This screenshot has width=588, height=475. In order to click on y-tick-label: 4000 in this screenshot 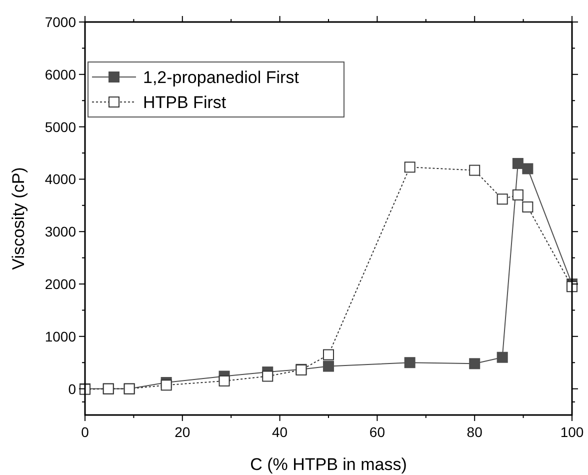, I will do `click(60, 179)`.